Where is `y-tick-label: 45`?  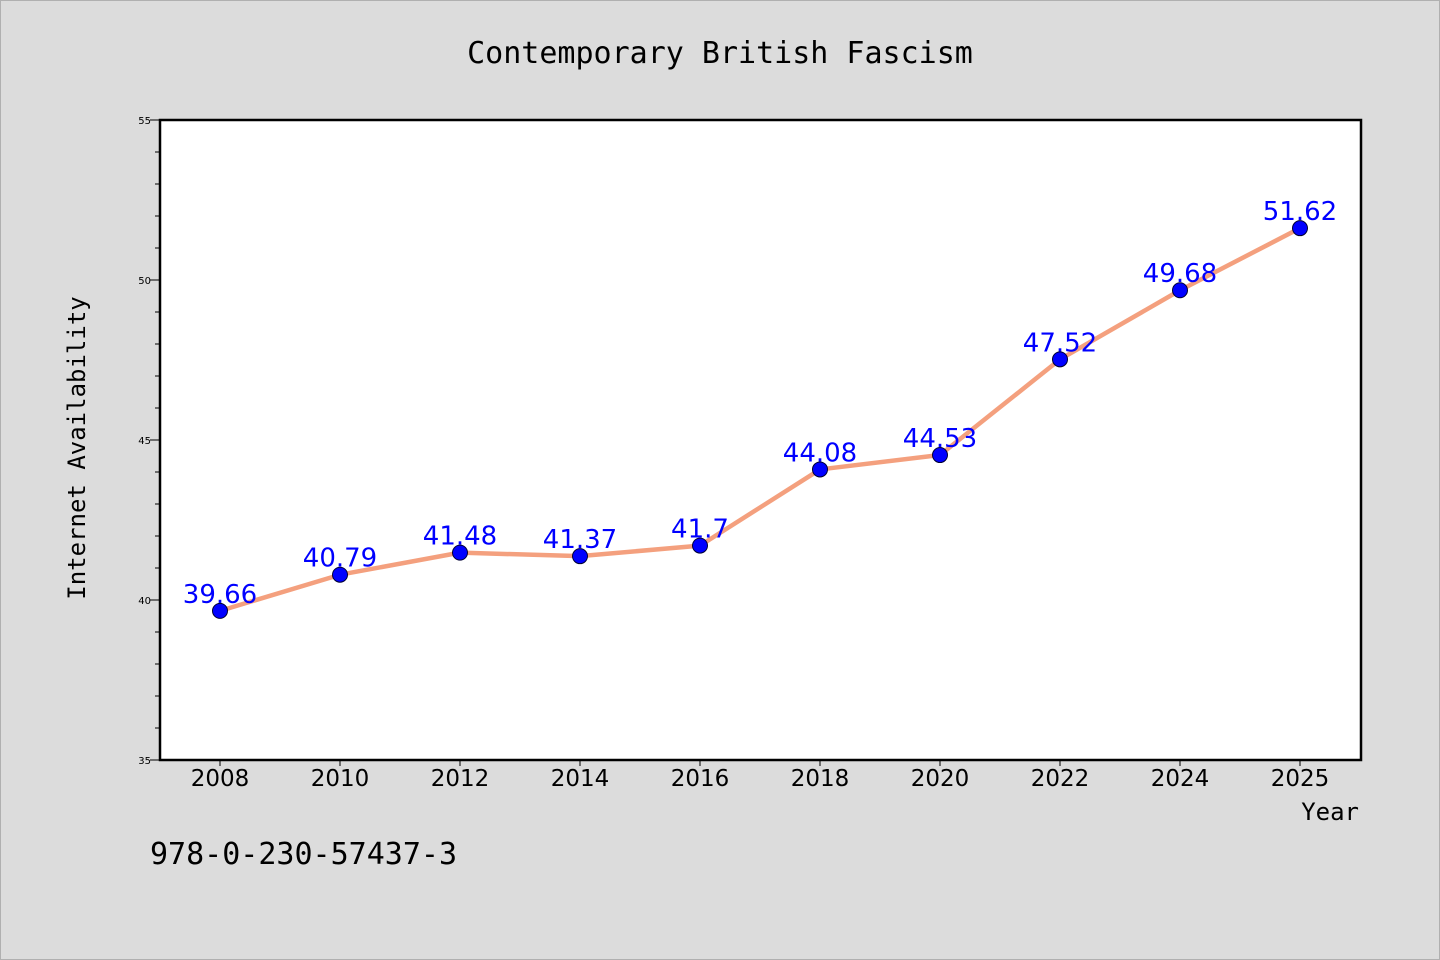 y-tick-label: 45 is located at coordinates (144, 441).